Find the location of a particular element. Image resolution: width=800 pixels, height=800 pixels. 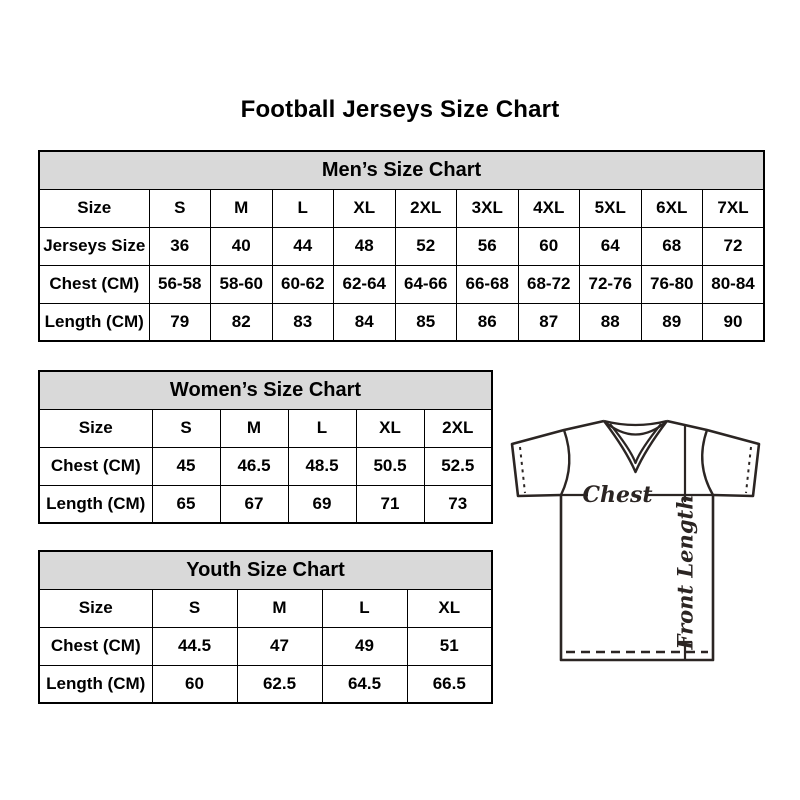

table-row: Size S M L XL is located at coordinates (265, 608).